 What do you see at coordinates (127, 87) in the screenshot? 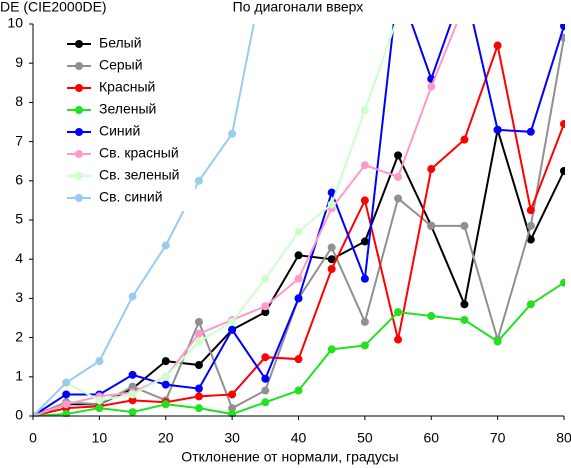
I see `legend-label: Красный` at bounding box center [127, 87].